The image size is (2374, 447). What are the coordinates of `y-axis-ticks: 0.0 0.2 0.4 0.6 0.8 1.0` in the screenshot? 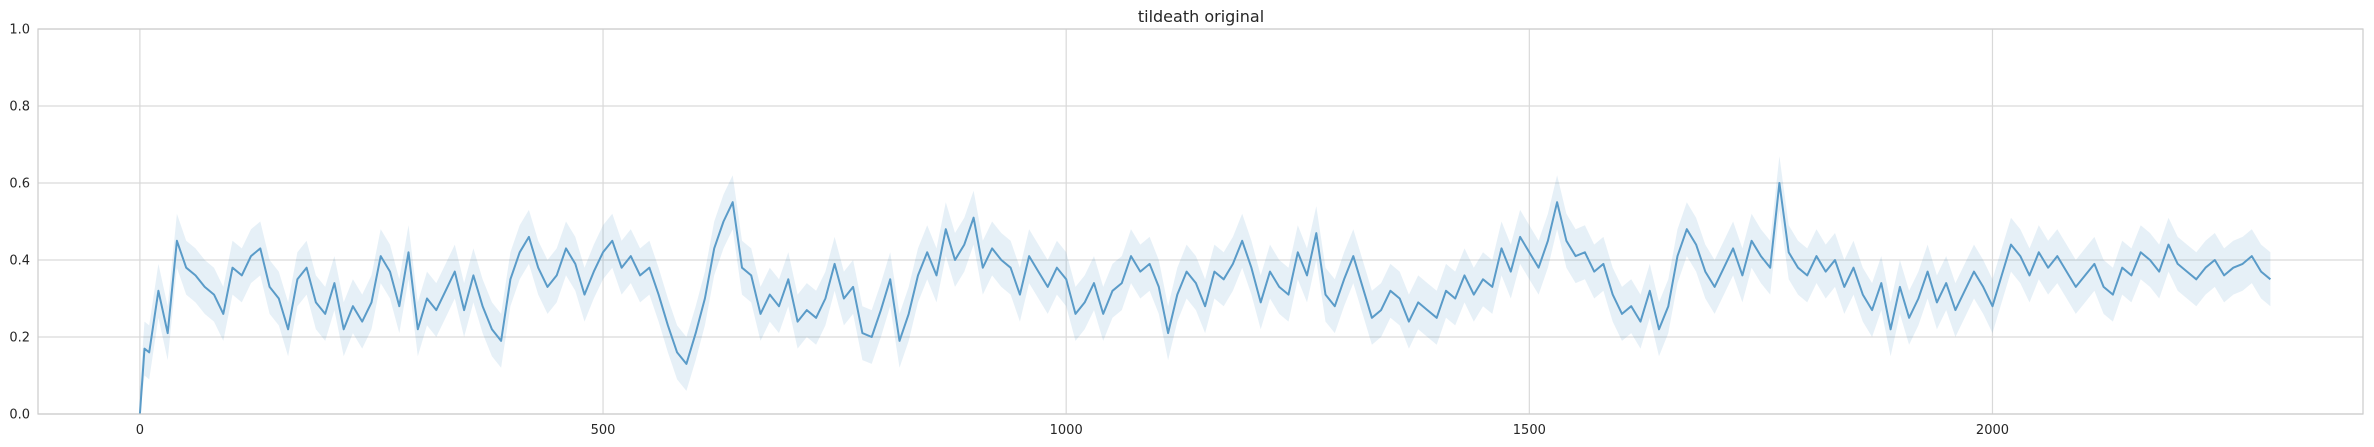 It's located at (19, 223).